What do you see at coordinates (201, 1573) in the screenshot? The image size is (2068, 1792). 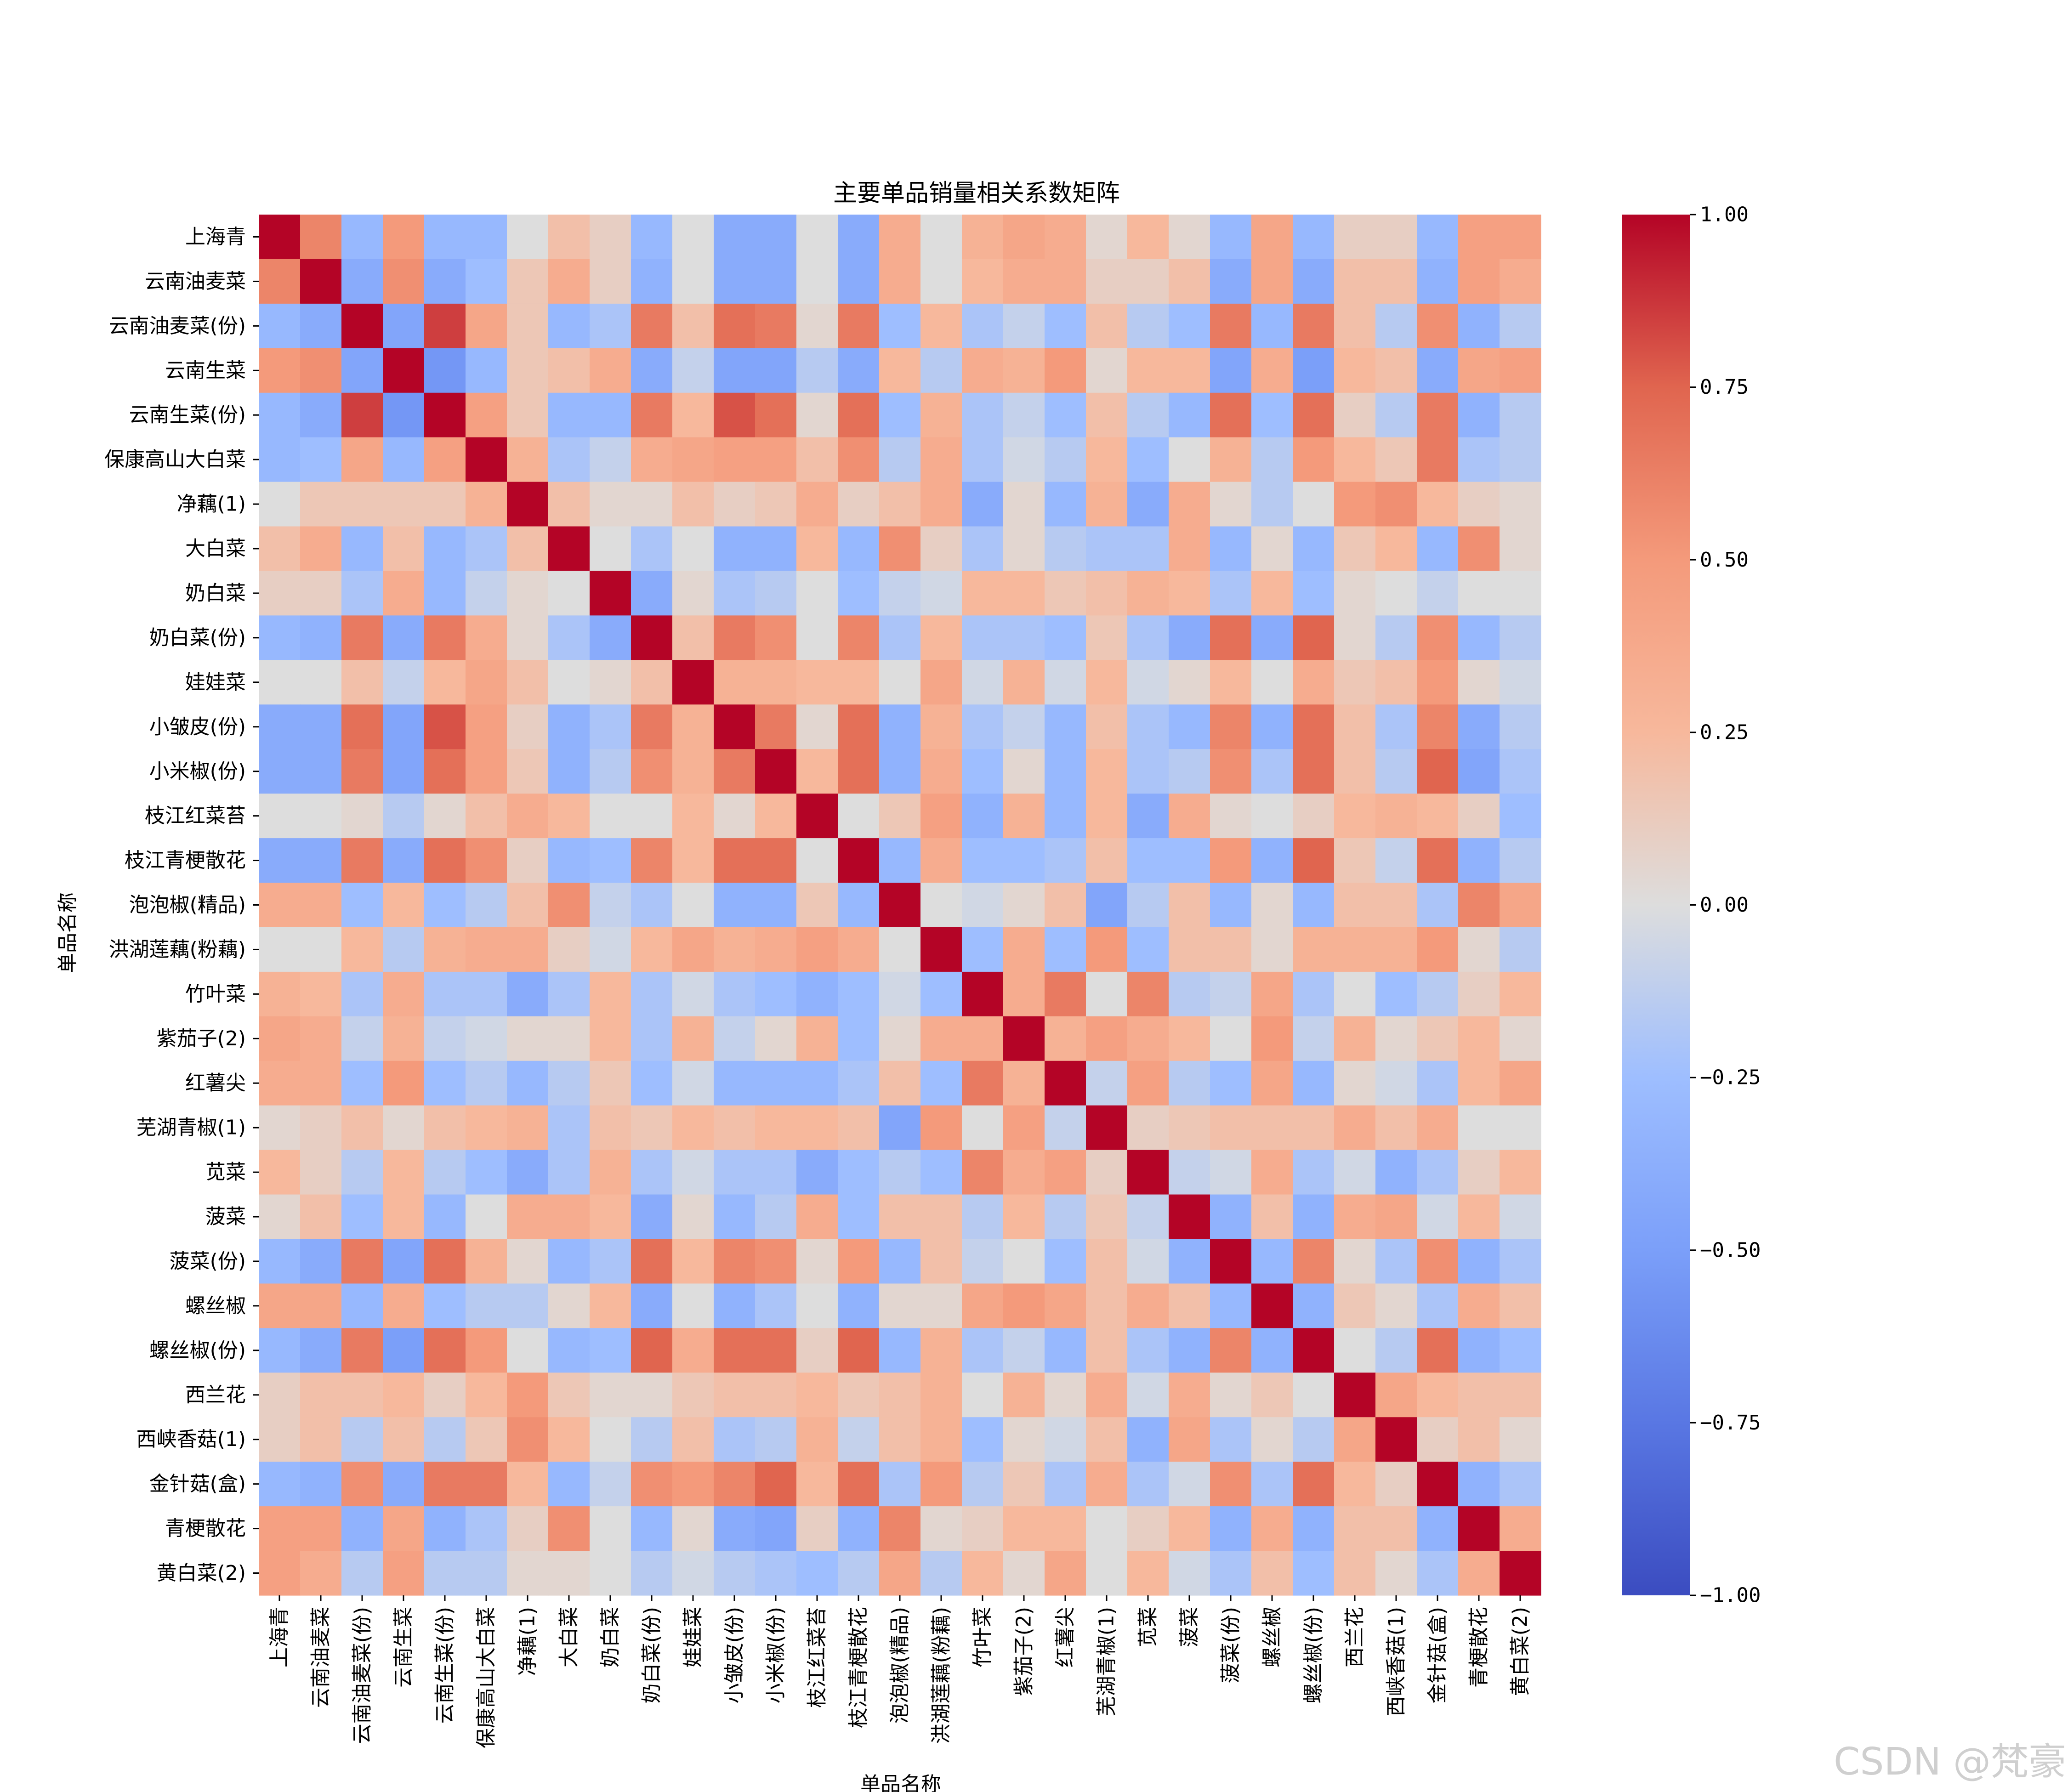 I see `y-tick-label: 黄白菜(2)` at bounding box center [201, 1573].